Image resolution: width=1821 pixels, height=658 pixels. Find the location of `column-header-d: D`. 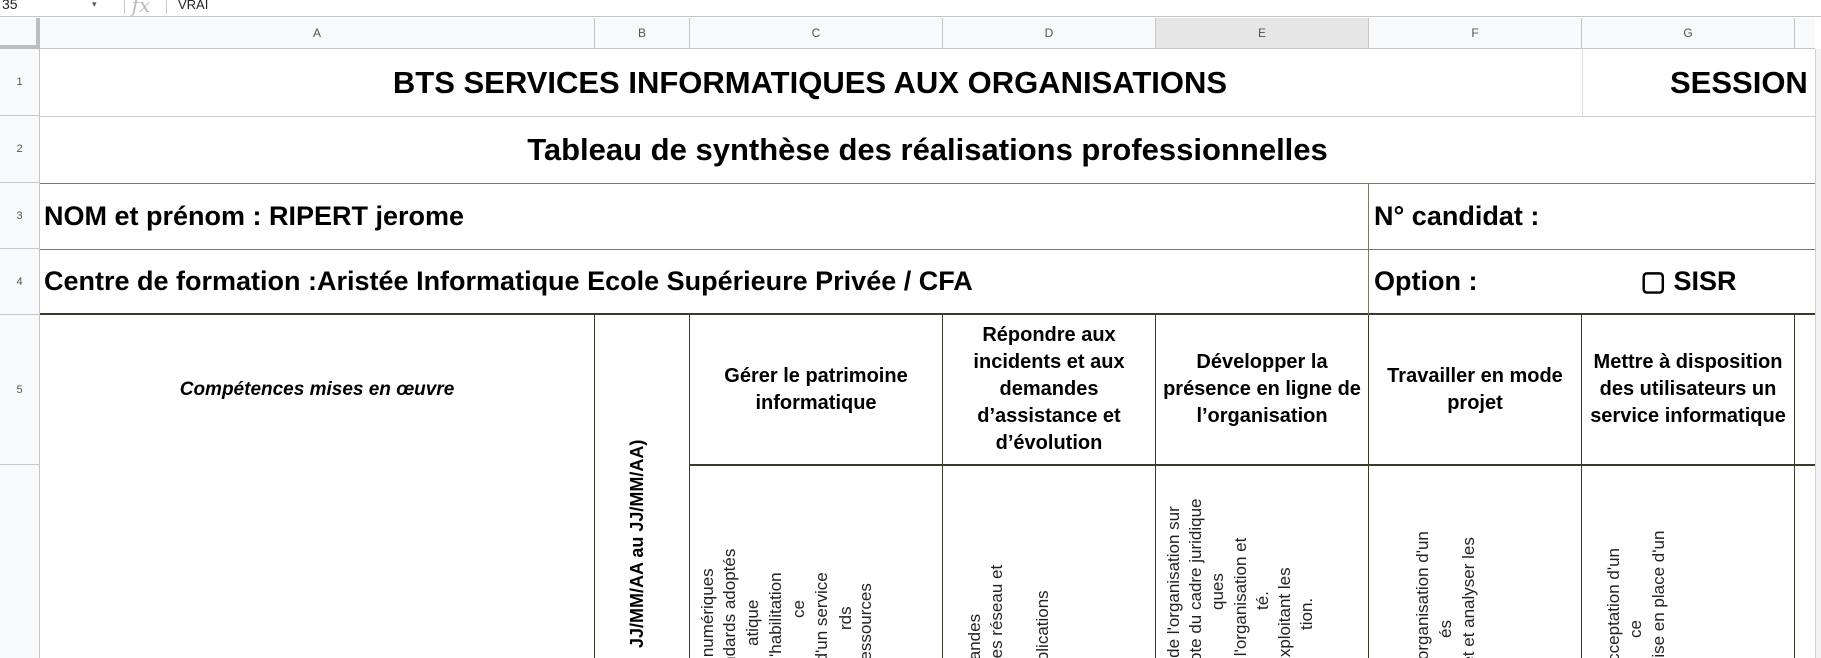

column-header-d: D is located at coordinates (1049, 33).